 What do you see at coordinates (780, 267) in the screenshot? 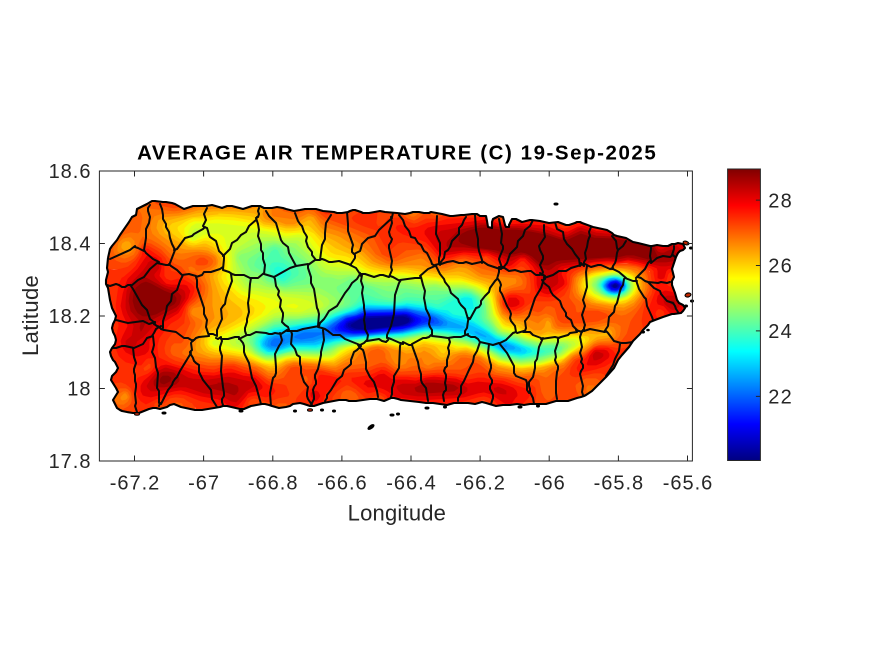
I see `svg-text: 26` at bounding box center [780, 267].